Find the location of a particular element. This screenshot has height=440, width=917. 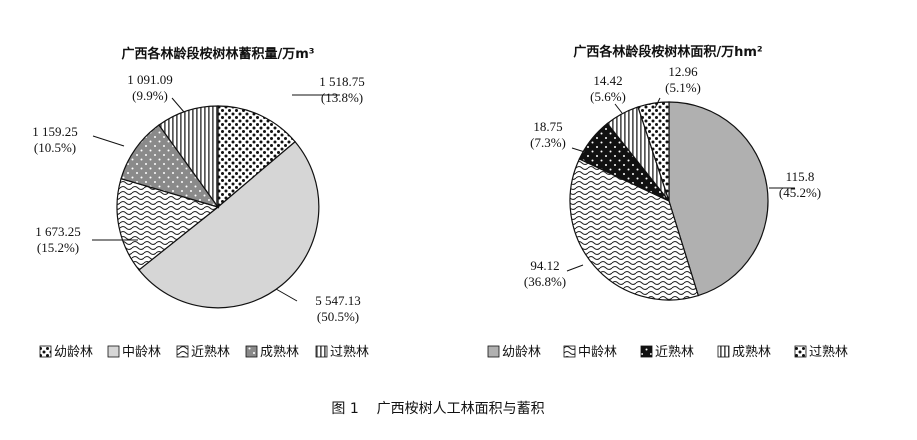

chart-title: 广西各林龄段桉树林面积/万hm² is located at coordinates (667, 52).